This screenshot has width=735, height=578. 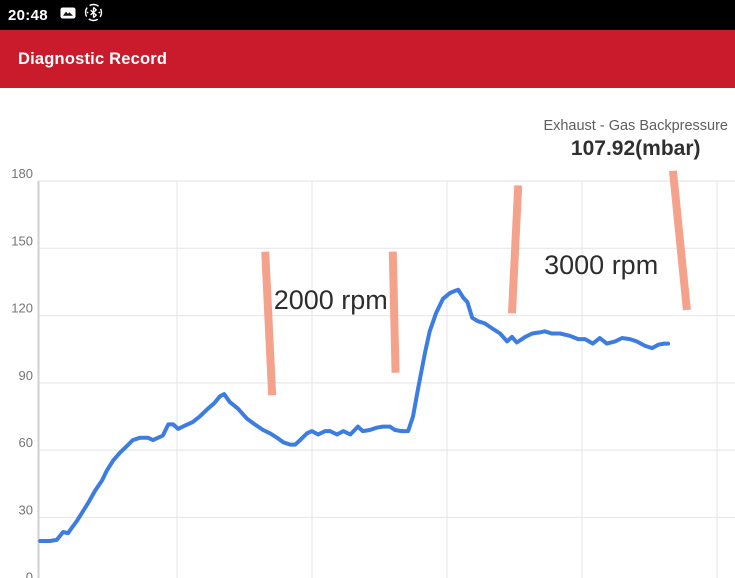 I want to click on y-tick-label: 90, so click(x=26, y=375).